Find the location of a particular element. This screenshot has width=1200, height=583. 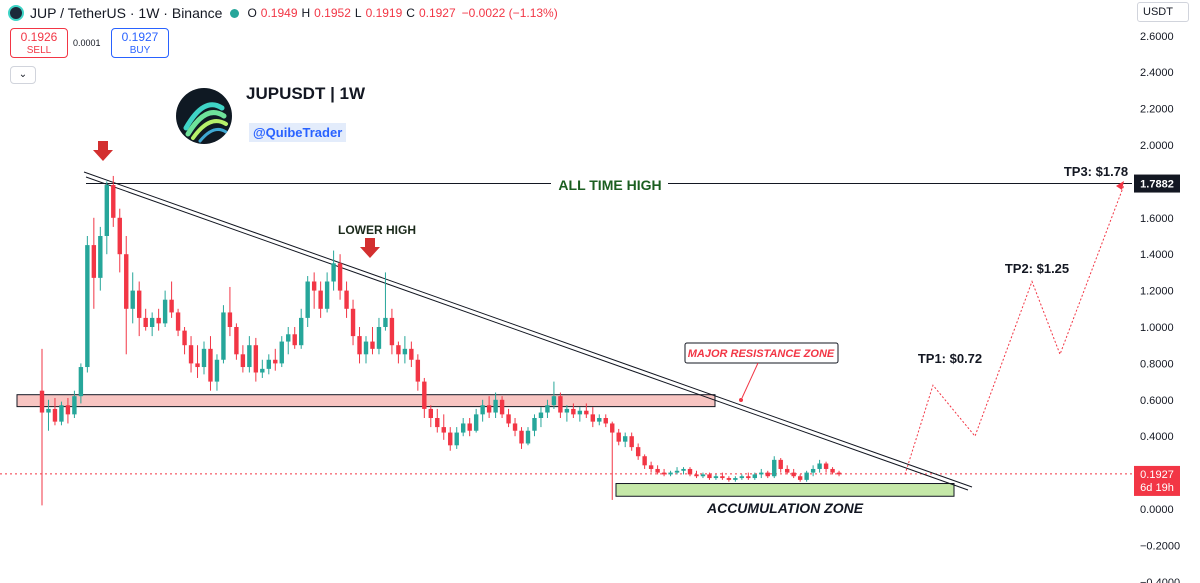

symbol-title: JUP / TetherUS · 1W · Binance is located at coordinates (126, 13).